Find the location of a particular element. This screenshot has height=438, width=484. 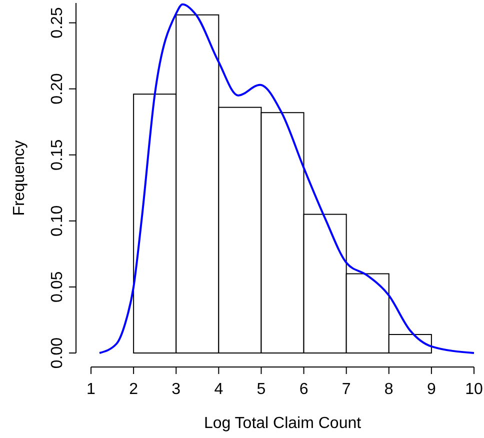

x-tick-label: 8 is located at coordinates (389, 389).